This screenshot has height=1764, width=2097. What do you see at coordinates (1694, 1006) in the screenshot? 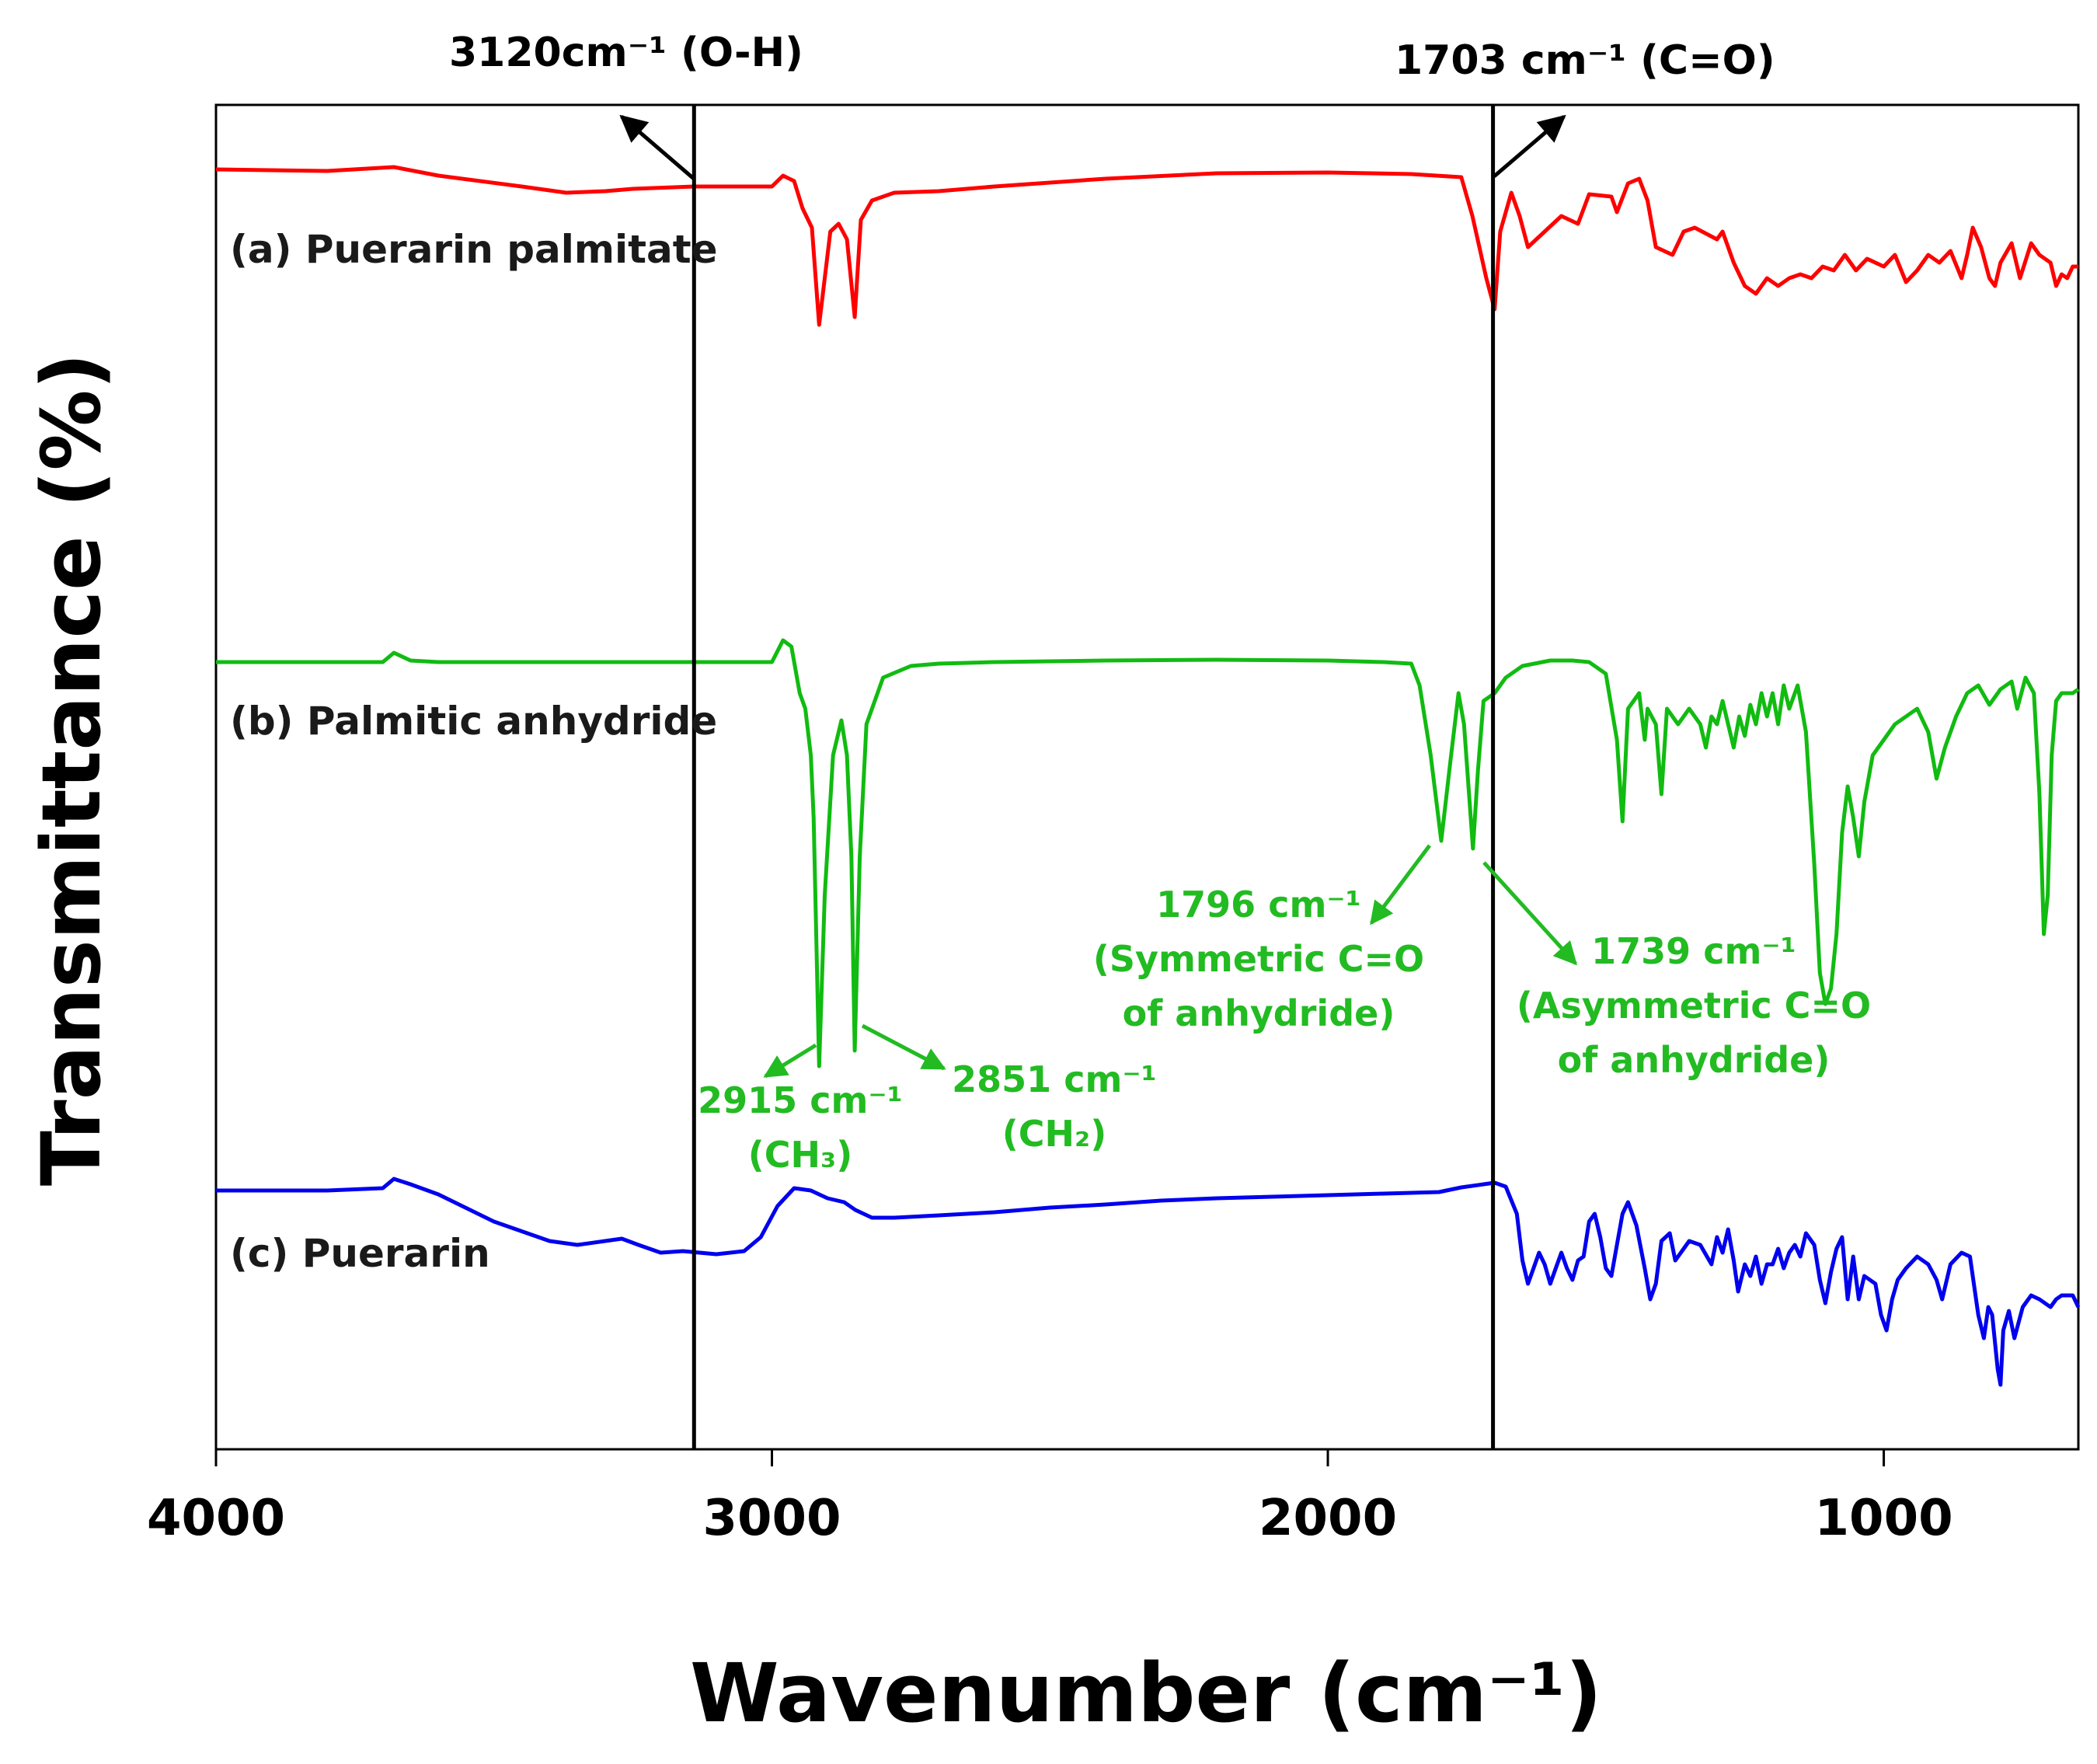
I see `anno-1739-line2: (Asymmetric C=O` at bounding box center [1694, 1006].